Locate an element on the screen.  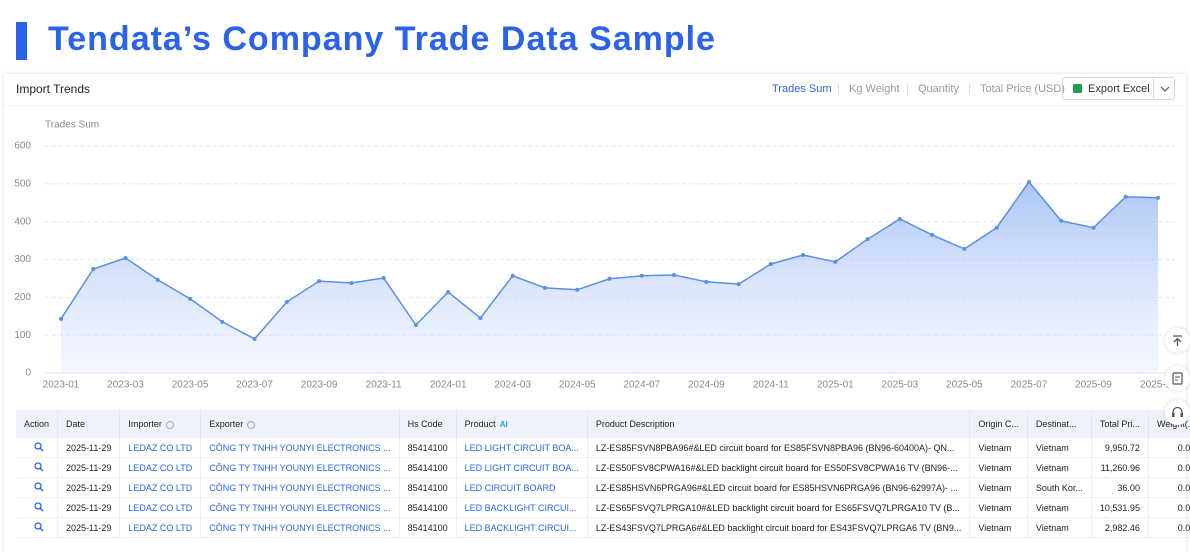
table-cell: 9,950.72 is located at coordinates (1120, 448).